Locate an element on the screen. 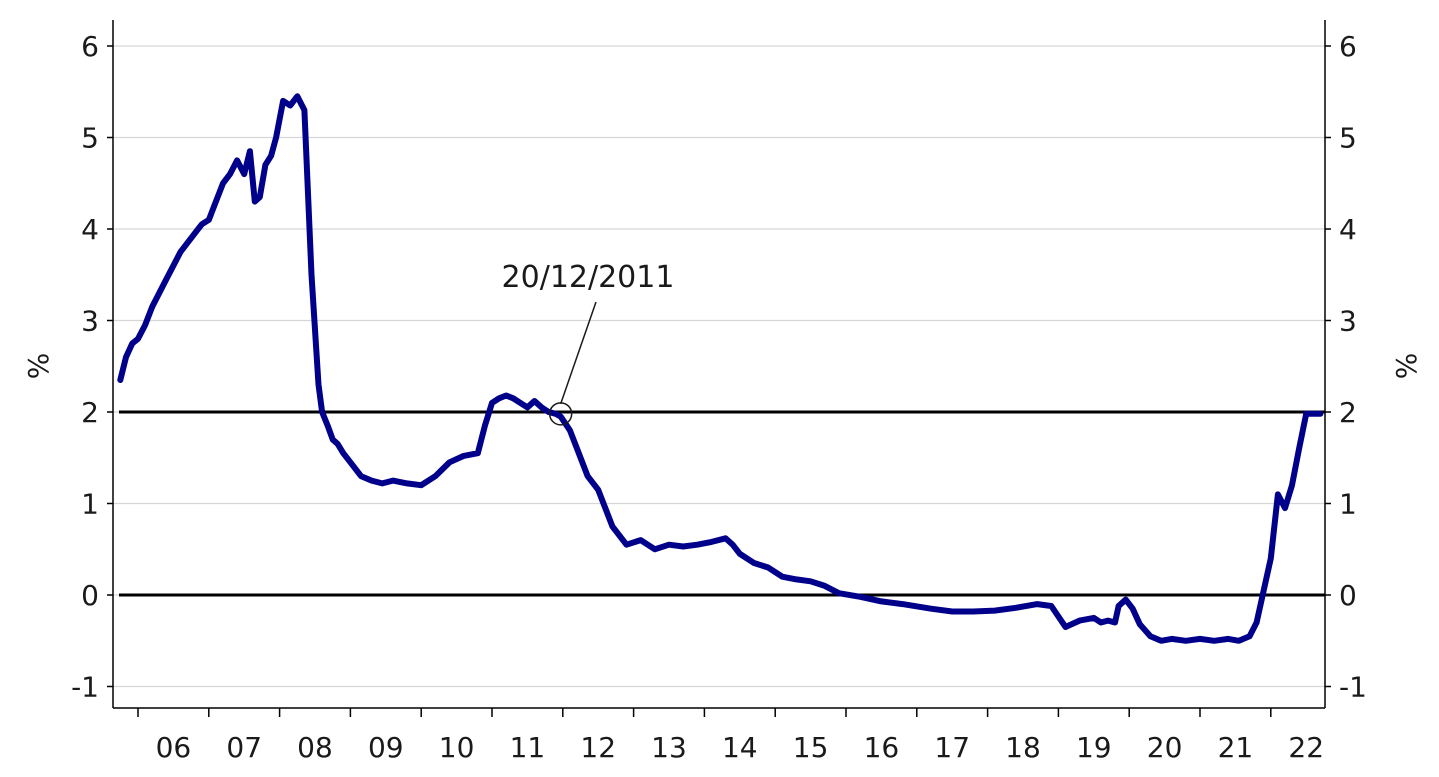 The image size is (1439, 777). y-axis-title-left: % is located at coordinates (38, 366).